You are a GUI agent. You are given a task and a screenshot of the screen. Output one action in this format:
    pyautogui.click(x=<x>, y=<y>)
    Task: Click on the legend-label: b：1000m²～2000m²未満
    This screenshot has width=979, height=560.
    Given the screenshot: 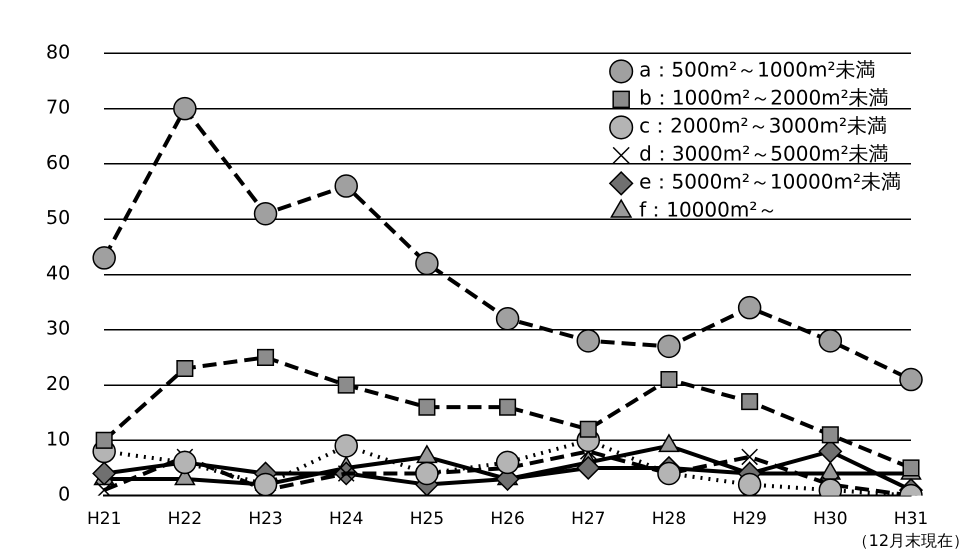 What is the action you would take?
    pyautogui.click(x=764, y=98)
    